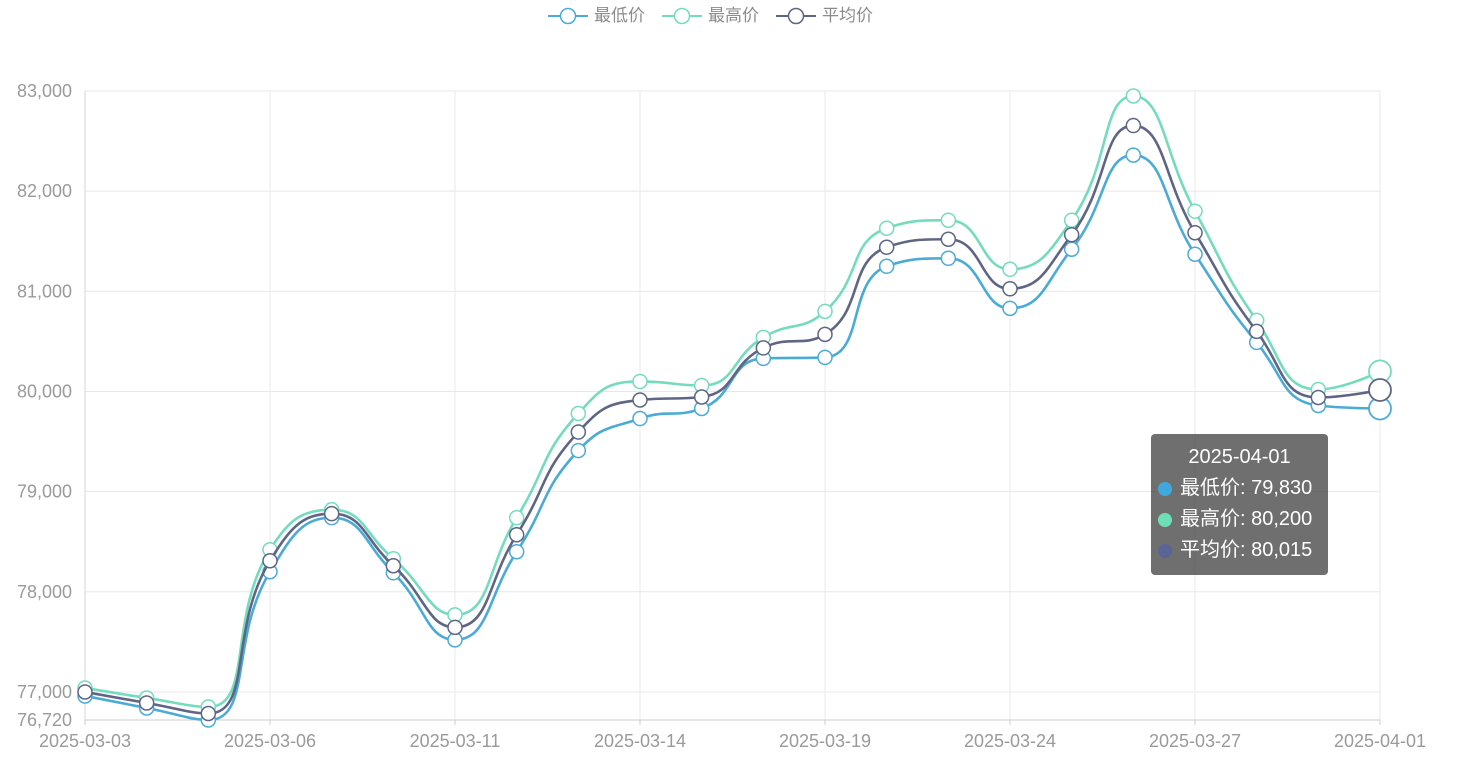  What do you see at coordinates (1195, 741) in the screenshot?
I see `x-tick-label: 2025-03-27` at bounding box center [1195, 741].